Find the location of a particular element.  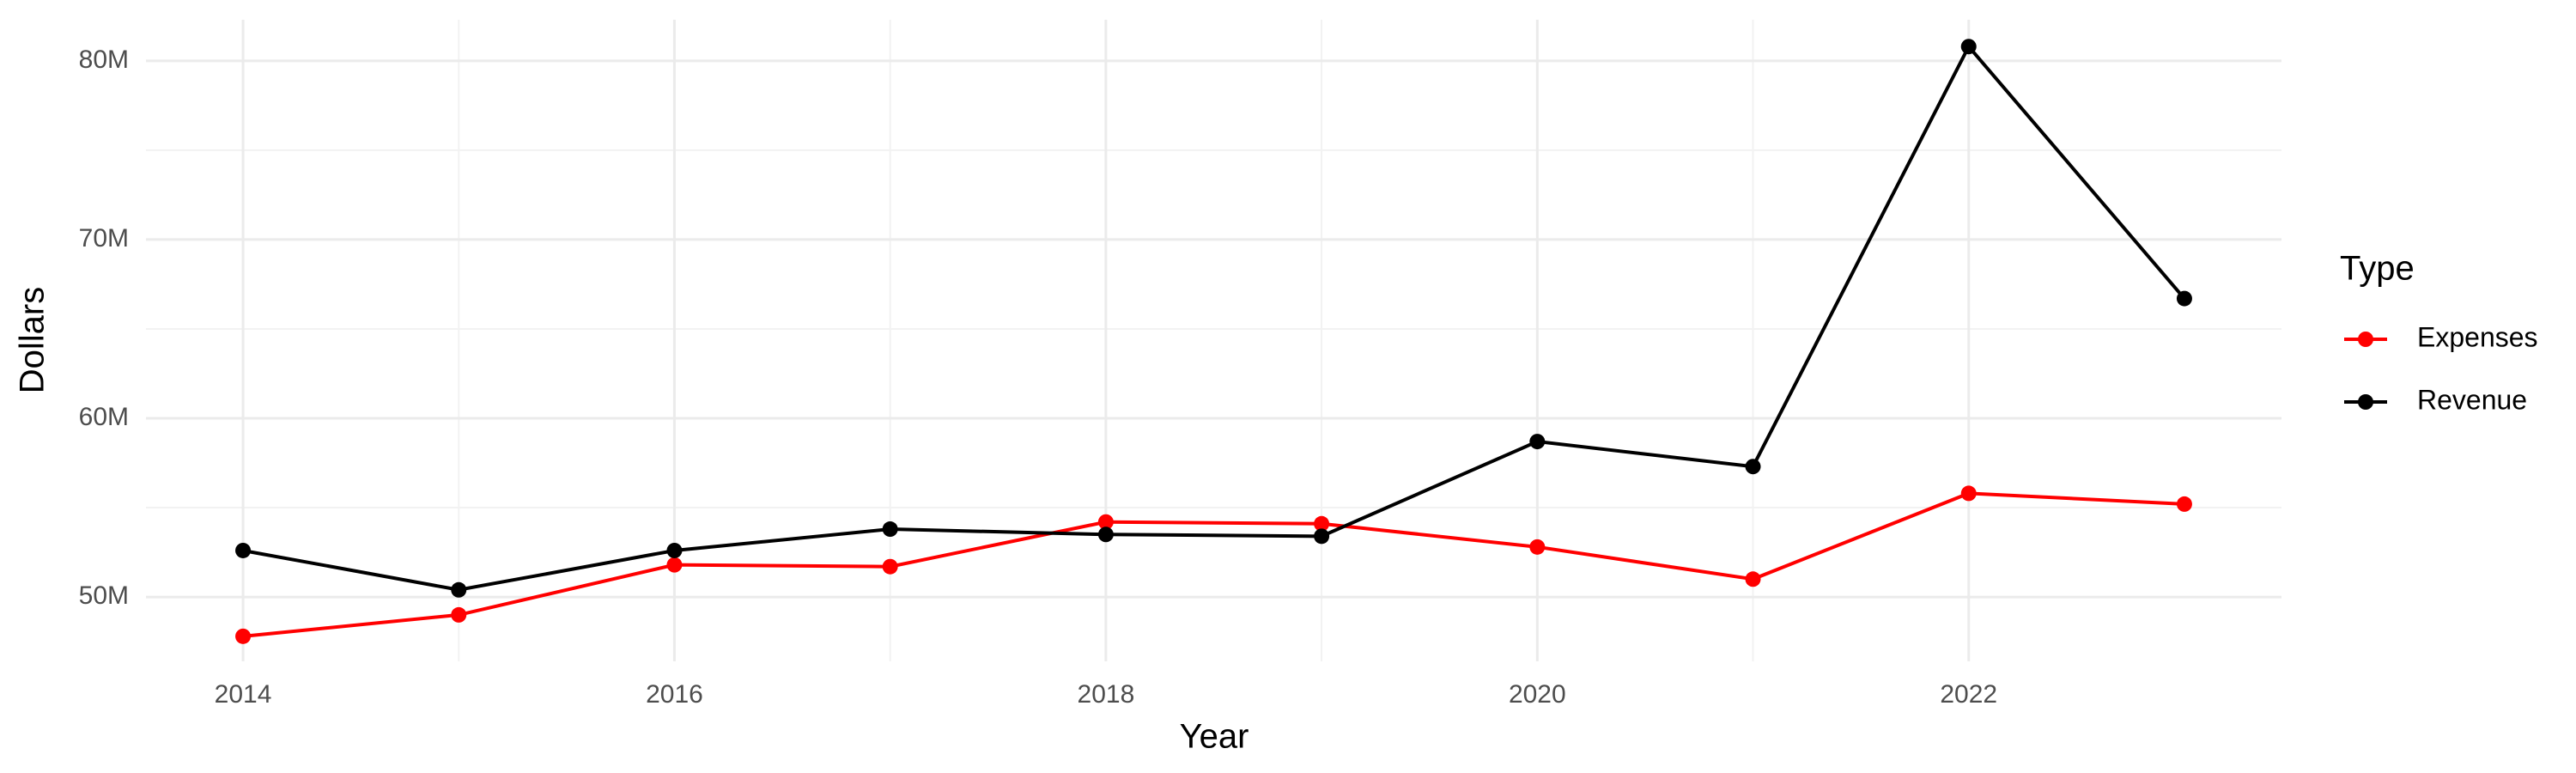

x-tick-label: 2022 is located at coordinates (1968, 694).